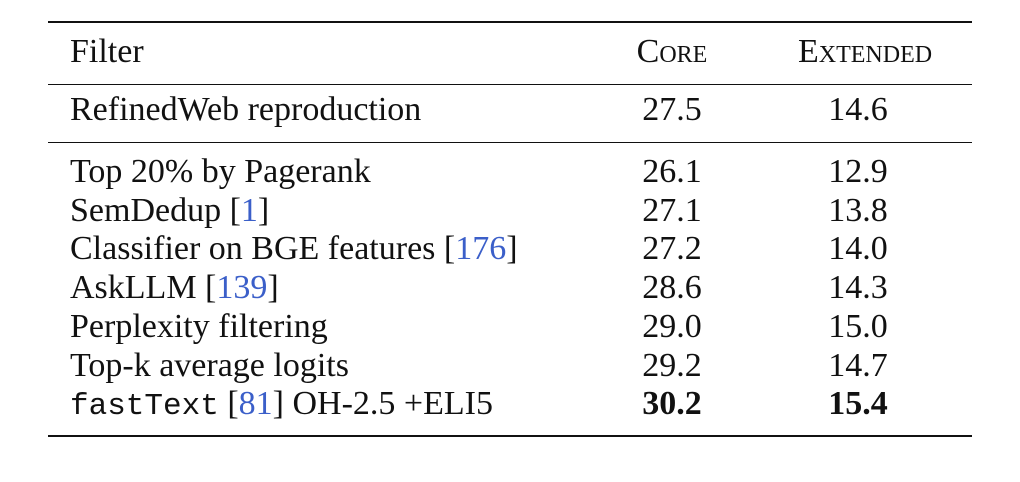 The width and height of the screenshot is (1020, 482). I want to click on text-segment: Perplexity filtering, so click(199, 326).